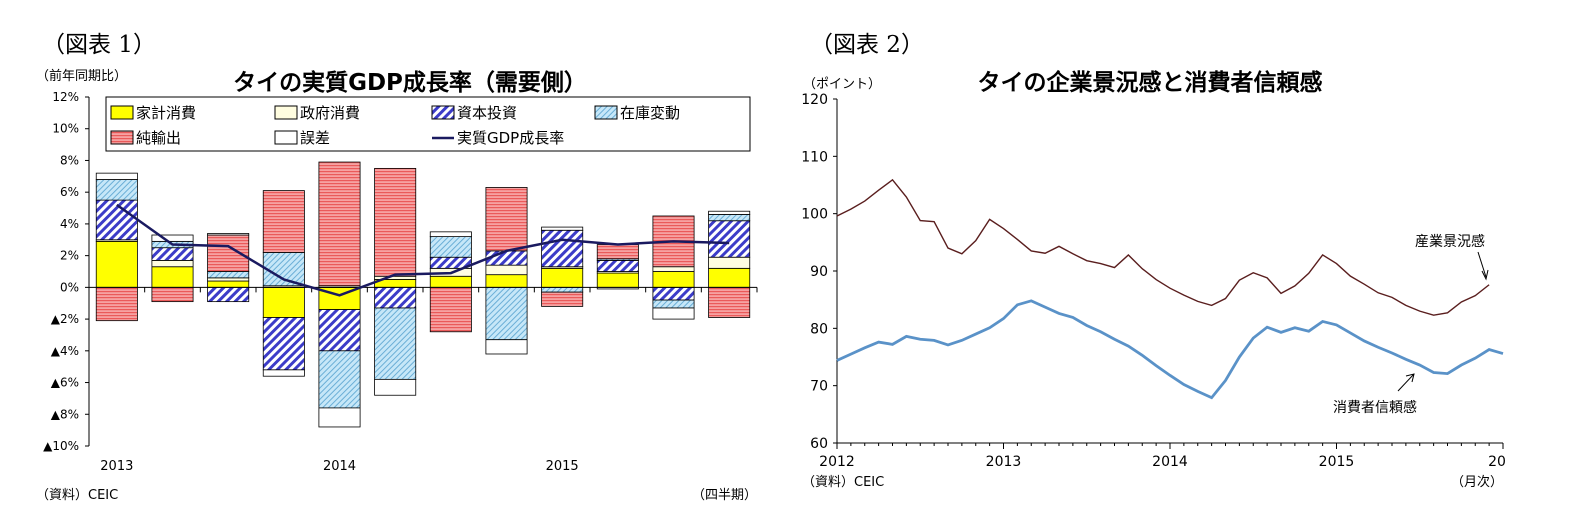 The width and height of the screenshot is (1596, 529). What do you see at coordinates (1170, 349) in the screenshot?
I see `consumer-confidence-line` at bounding box center [1170, 349].